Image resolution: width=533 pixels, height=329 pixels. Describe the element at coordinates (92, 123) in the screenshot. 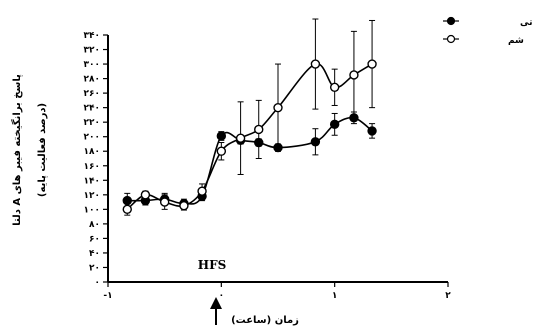

I see `y-tick-label: ۲۲۰` at that location.